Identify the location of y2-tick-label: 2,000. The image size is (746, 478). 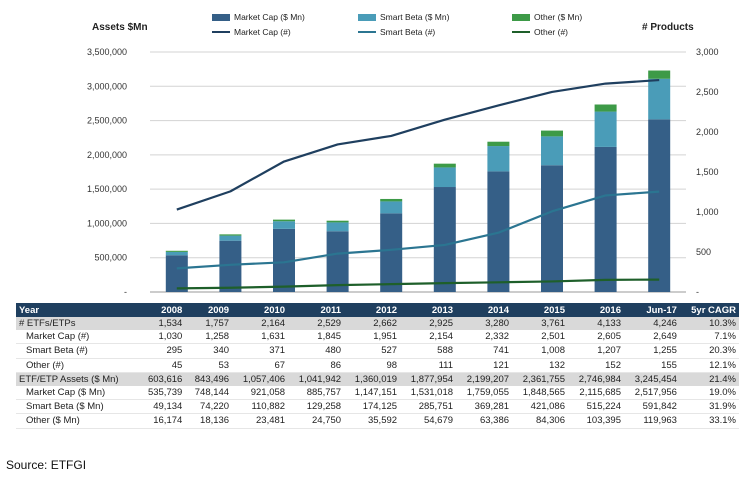
(707, 132).